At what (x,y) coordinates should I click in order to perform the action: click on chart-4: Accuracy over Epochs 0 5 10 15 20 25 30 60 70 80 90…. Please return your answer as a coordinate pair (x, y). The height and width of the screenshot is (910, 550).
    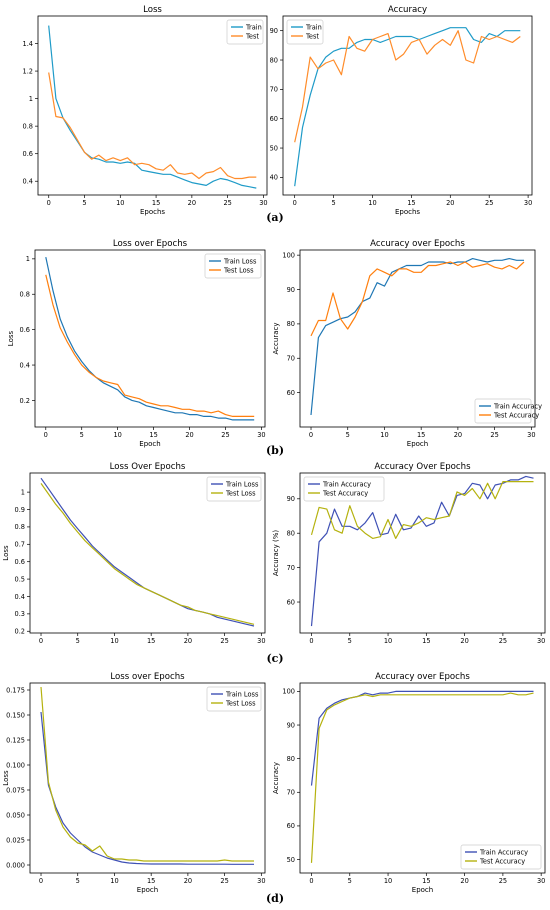
    Looking at the image, I should click on (407, 343).